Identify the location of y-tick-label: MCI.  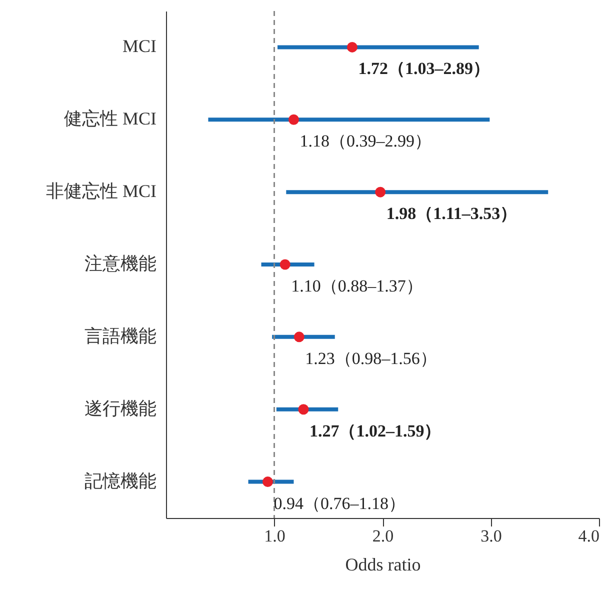
(139, 46).